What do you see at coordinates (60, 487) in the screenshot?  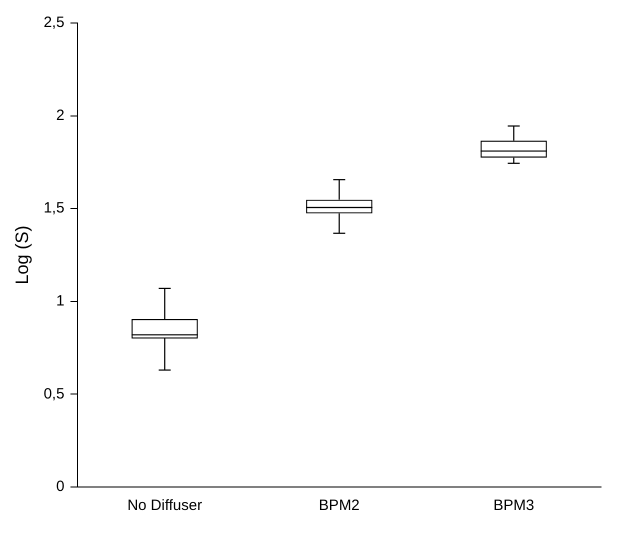 I see `y-tick-label: 0` at bounding box center [60, 487].